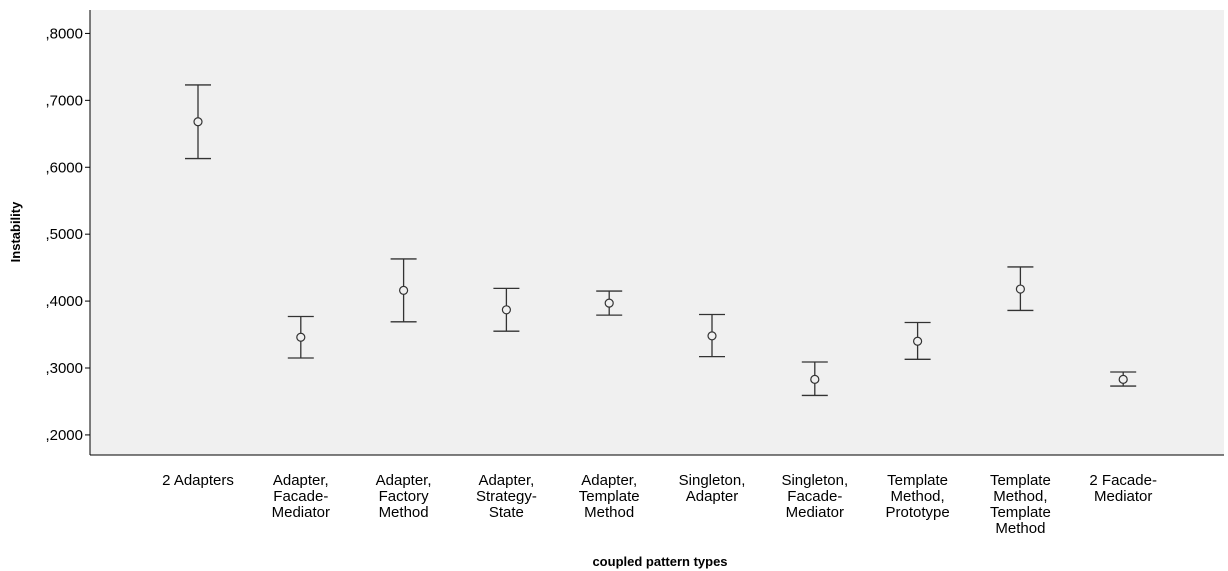 The image size is (1228, 571). I want to click on x-category-label: 2 Facade-Mediator, so click(1123, 488).